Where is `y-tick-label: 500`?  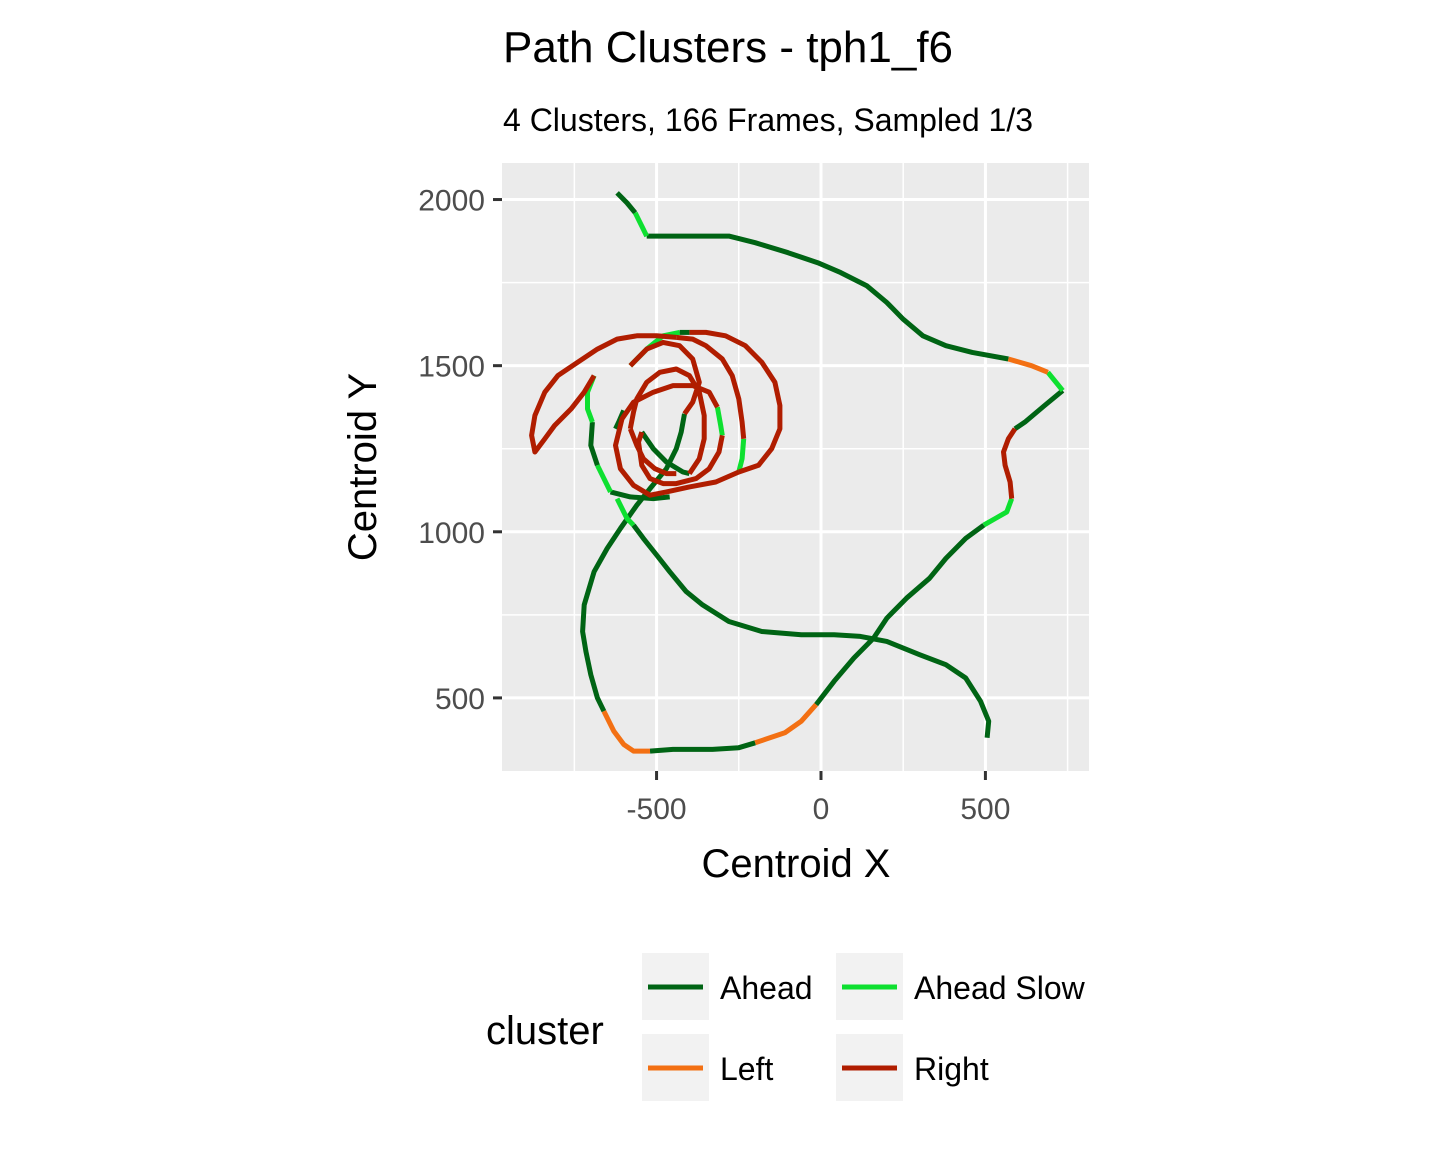 y-tick-label: 500 is located at coordinates (460, 699).